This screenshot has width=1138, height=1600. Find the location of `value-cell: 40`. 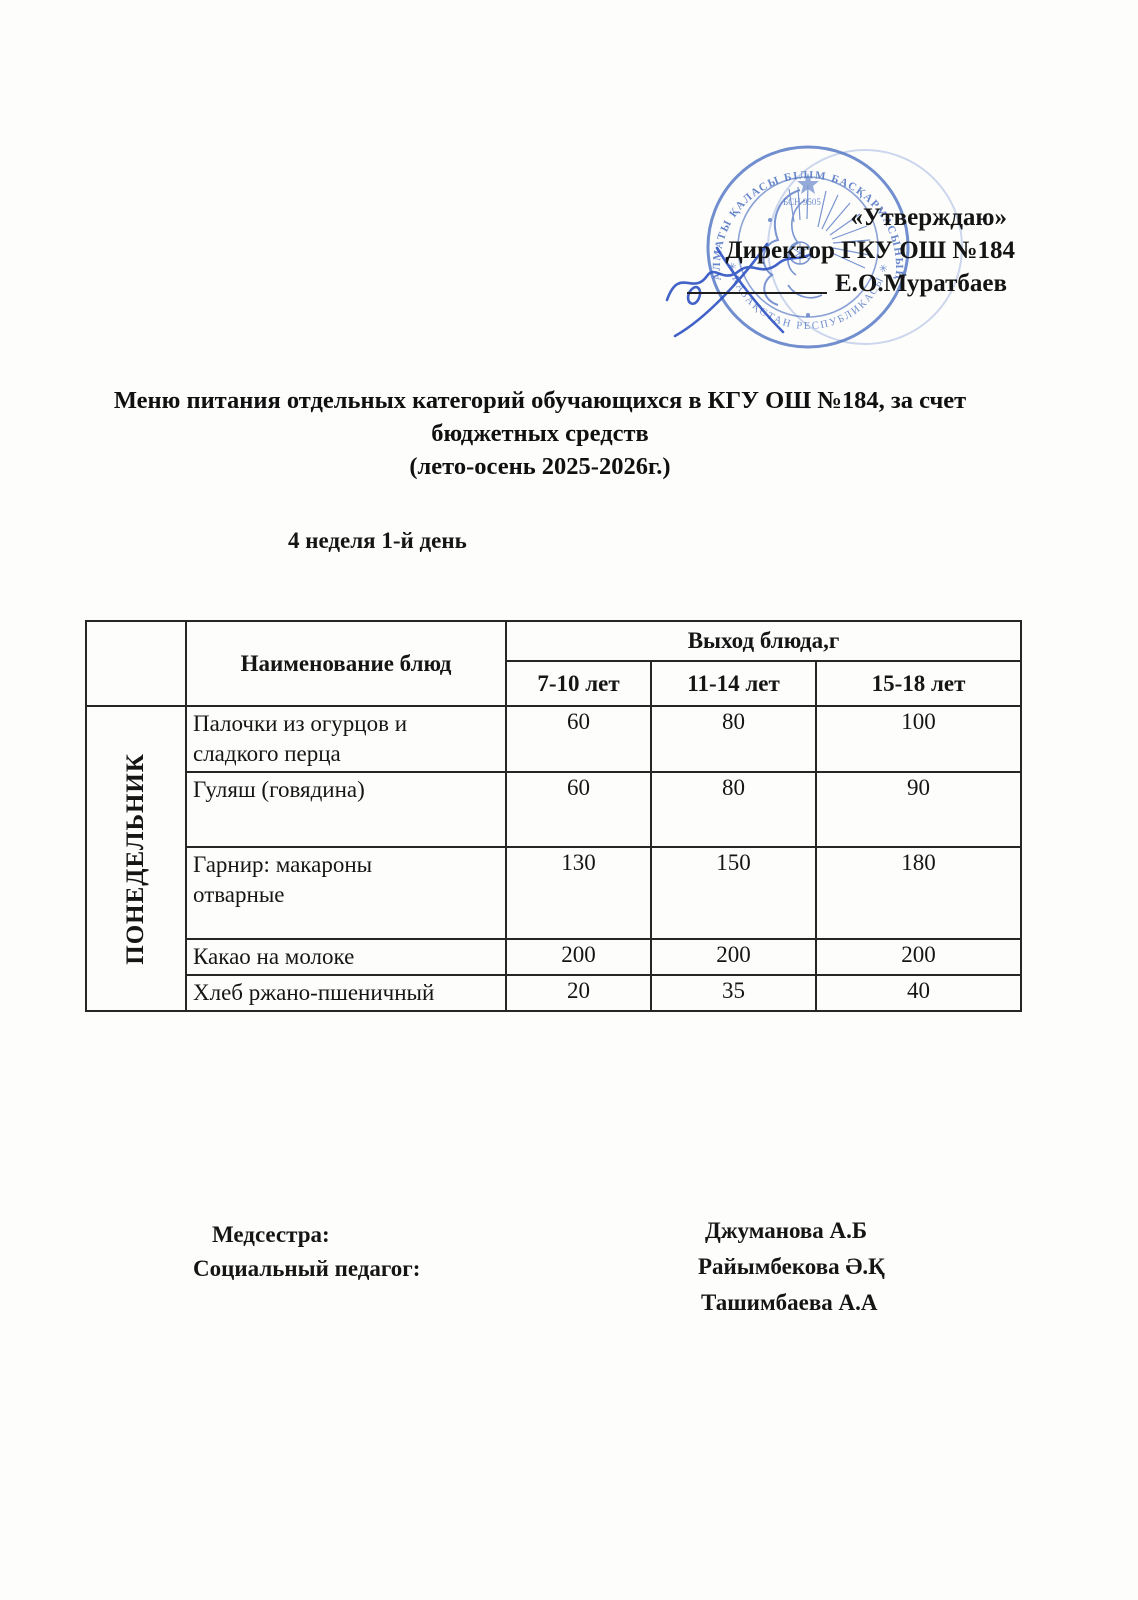

value-cell: 40 is located at coordinates (918, 993).